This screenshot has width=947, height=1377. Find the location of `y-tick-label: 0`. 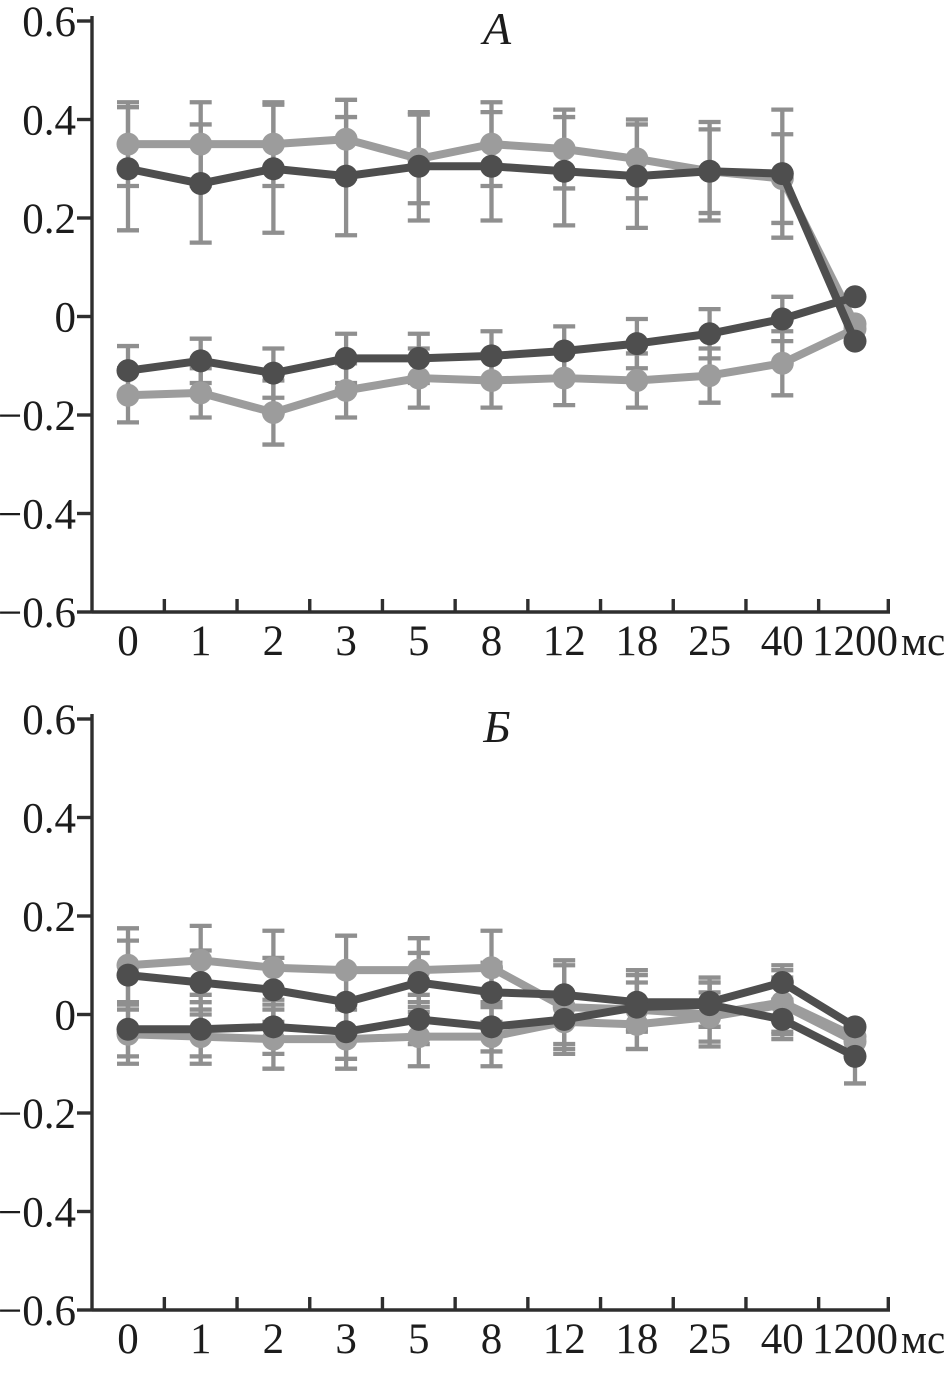

y-tick-label: 0 is located at coordinates (66, 1016).